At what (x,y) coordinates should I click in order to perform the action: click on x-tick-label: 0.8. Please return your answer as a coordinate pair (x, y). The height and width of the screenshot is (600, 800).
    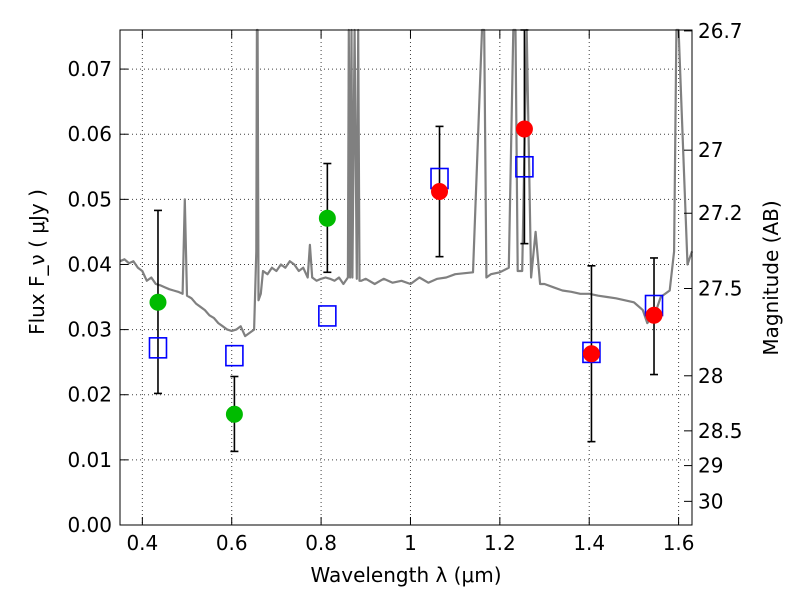
    Looking at the image, I should click on (321, 543).